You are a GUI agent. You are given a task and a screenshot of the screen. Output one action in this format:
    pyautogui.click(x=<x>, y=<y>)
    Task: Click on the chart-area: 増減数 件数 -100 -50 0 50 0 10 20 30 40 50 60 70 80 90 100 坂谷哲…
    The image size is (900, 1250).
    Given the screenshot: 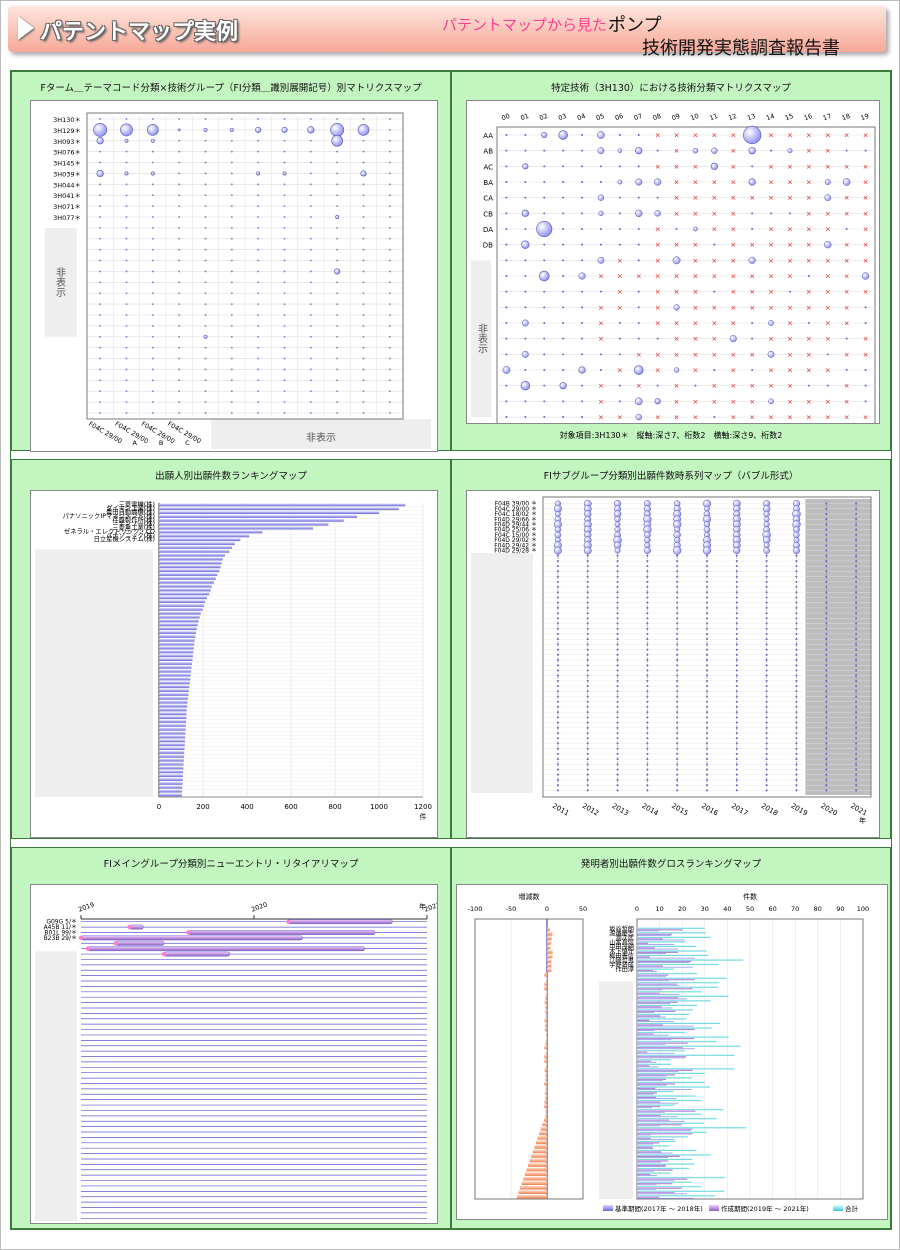 What is the action you would take?
    pyautogui.click(x=672, y=1052)
    